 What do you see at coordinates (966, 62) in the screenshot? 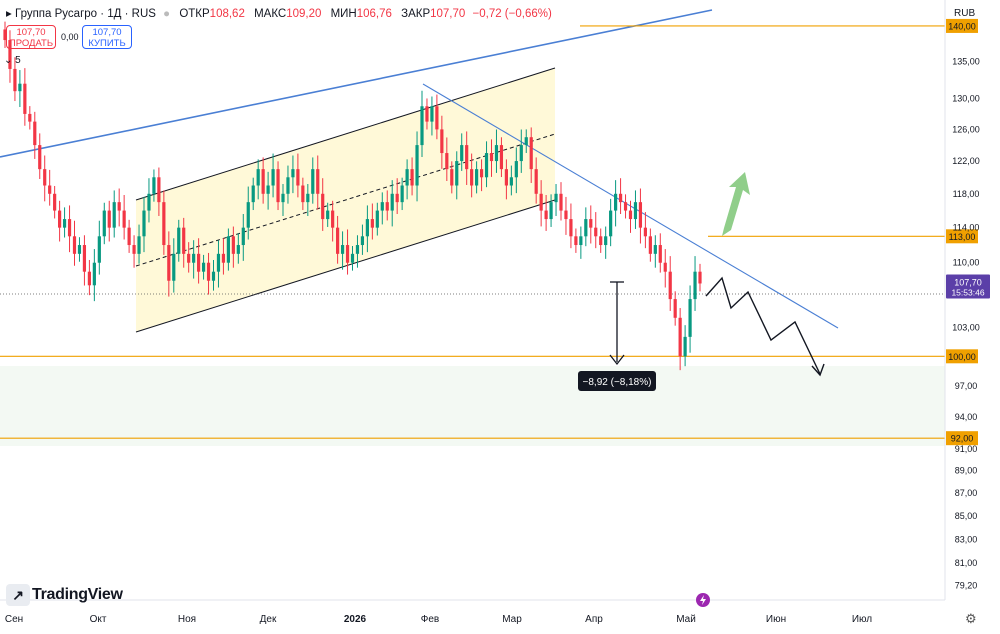
I see `y-tick-label: 135,00` at bounding box center [966, 62].